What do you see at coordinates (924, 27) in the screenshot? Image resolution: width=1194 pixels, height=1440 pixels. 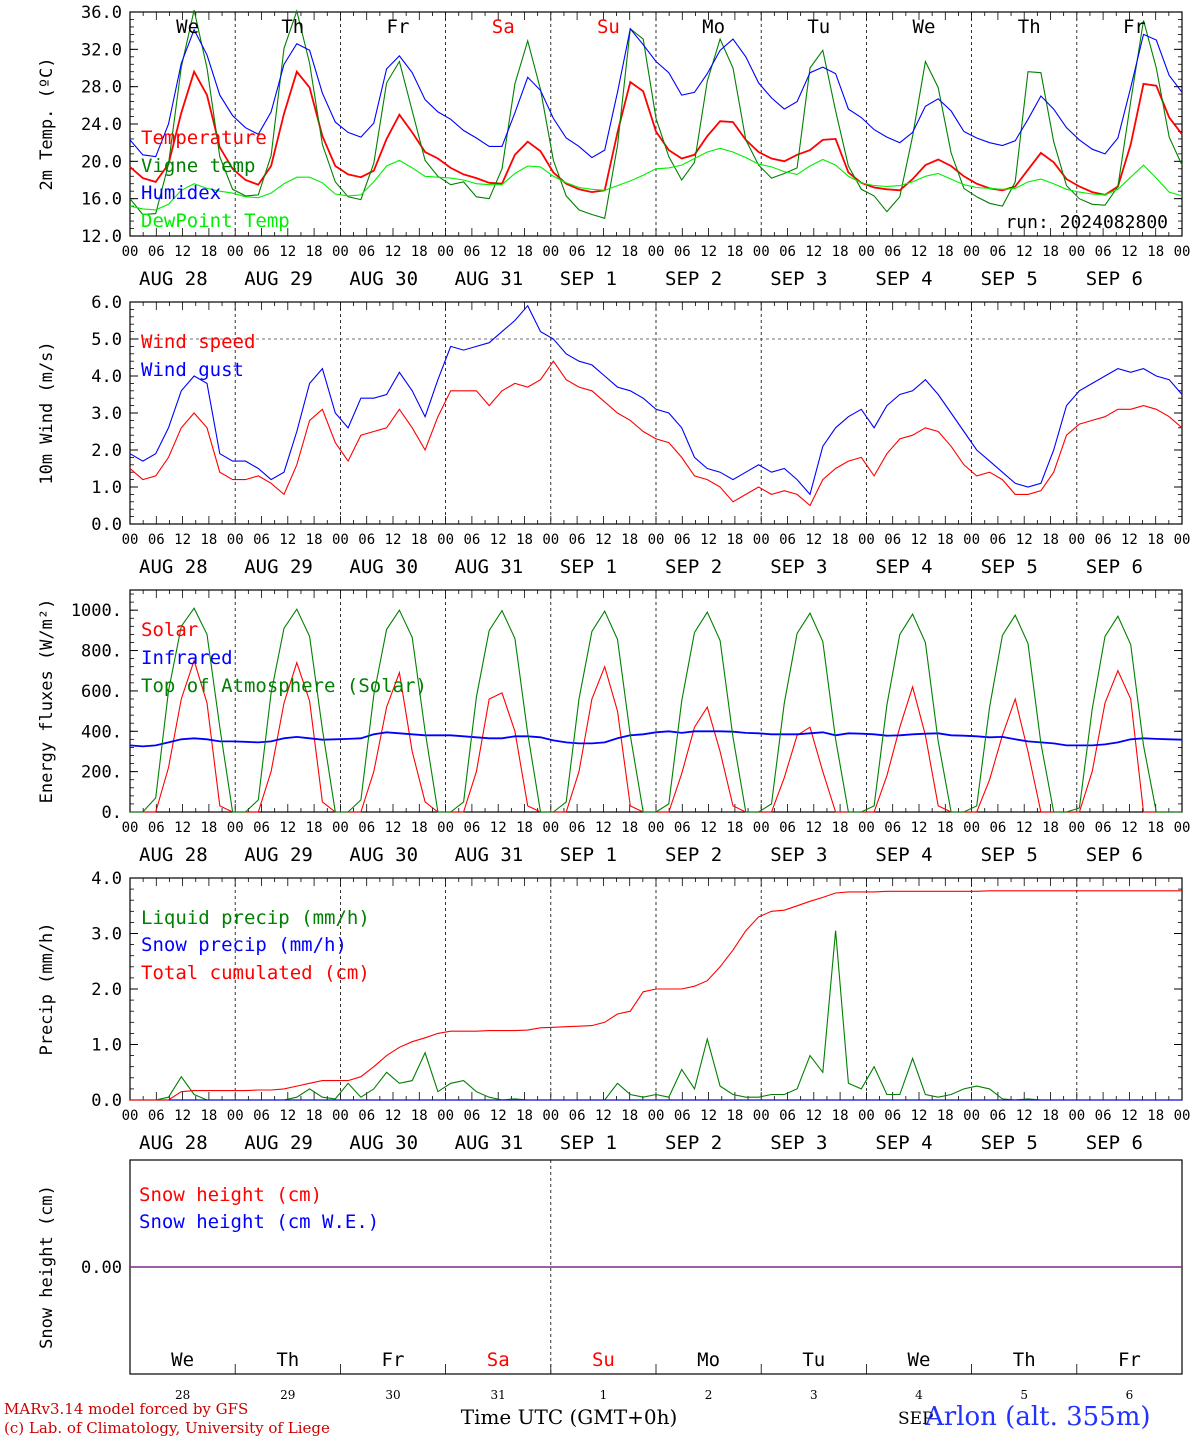 I see `weekday-label: We` at bounding box center [924, 27].